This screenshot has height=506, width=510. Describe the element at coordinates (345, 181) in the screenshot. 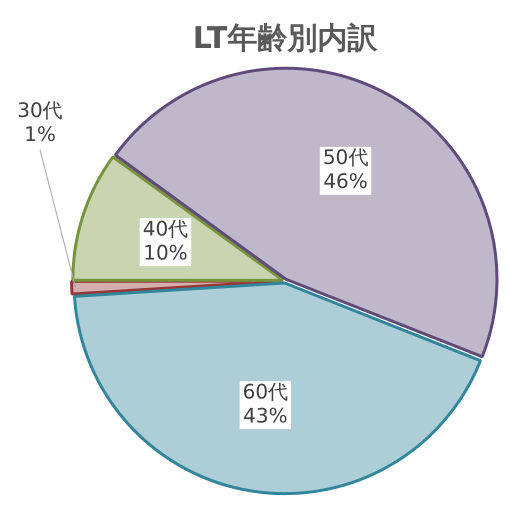

I see `data-label: 46%` at that location.